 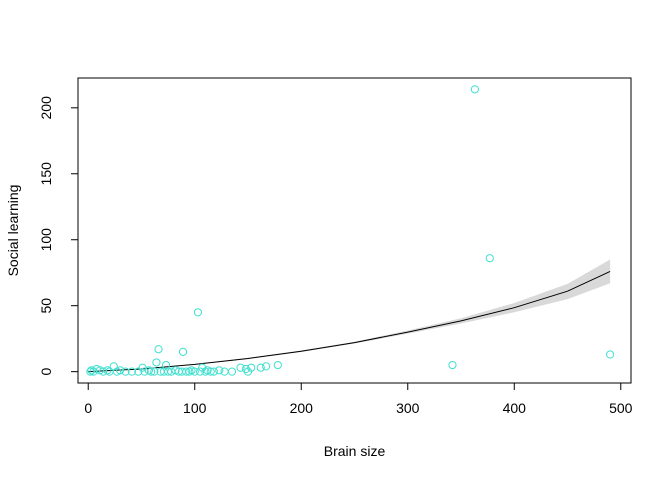 What do you see at coordinates (302, 408) in the screenshot?
I see `x-tick-label: 200` at bounding box center [302, 408].